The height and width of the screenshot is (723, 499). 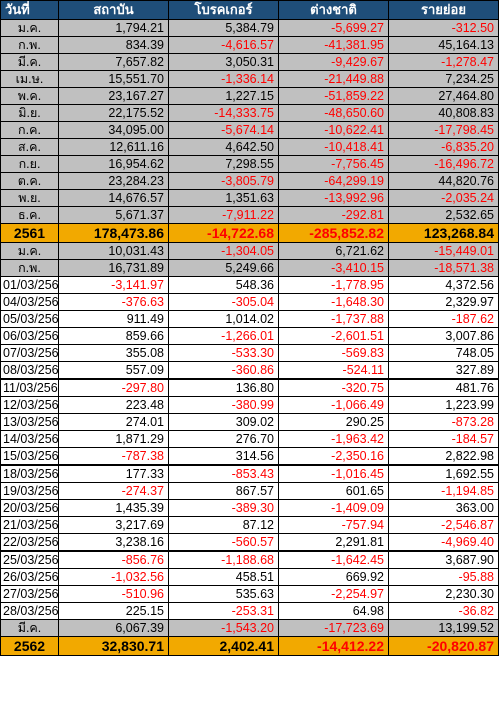 What do you see at coordinates (223, 130) in the screenshot?
I see `cell-broker: -5,674.14` at bounding box center [223, 130].